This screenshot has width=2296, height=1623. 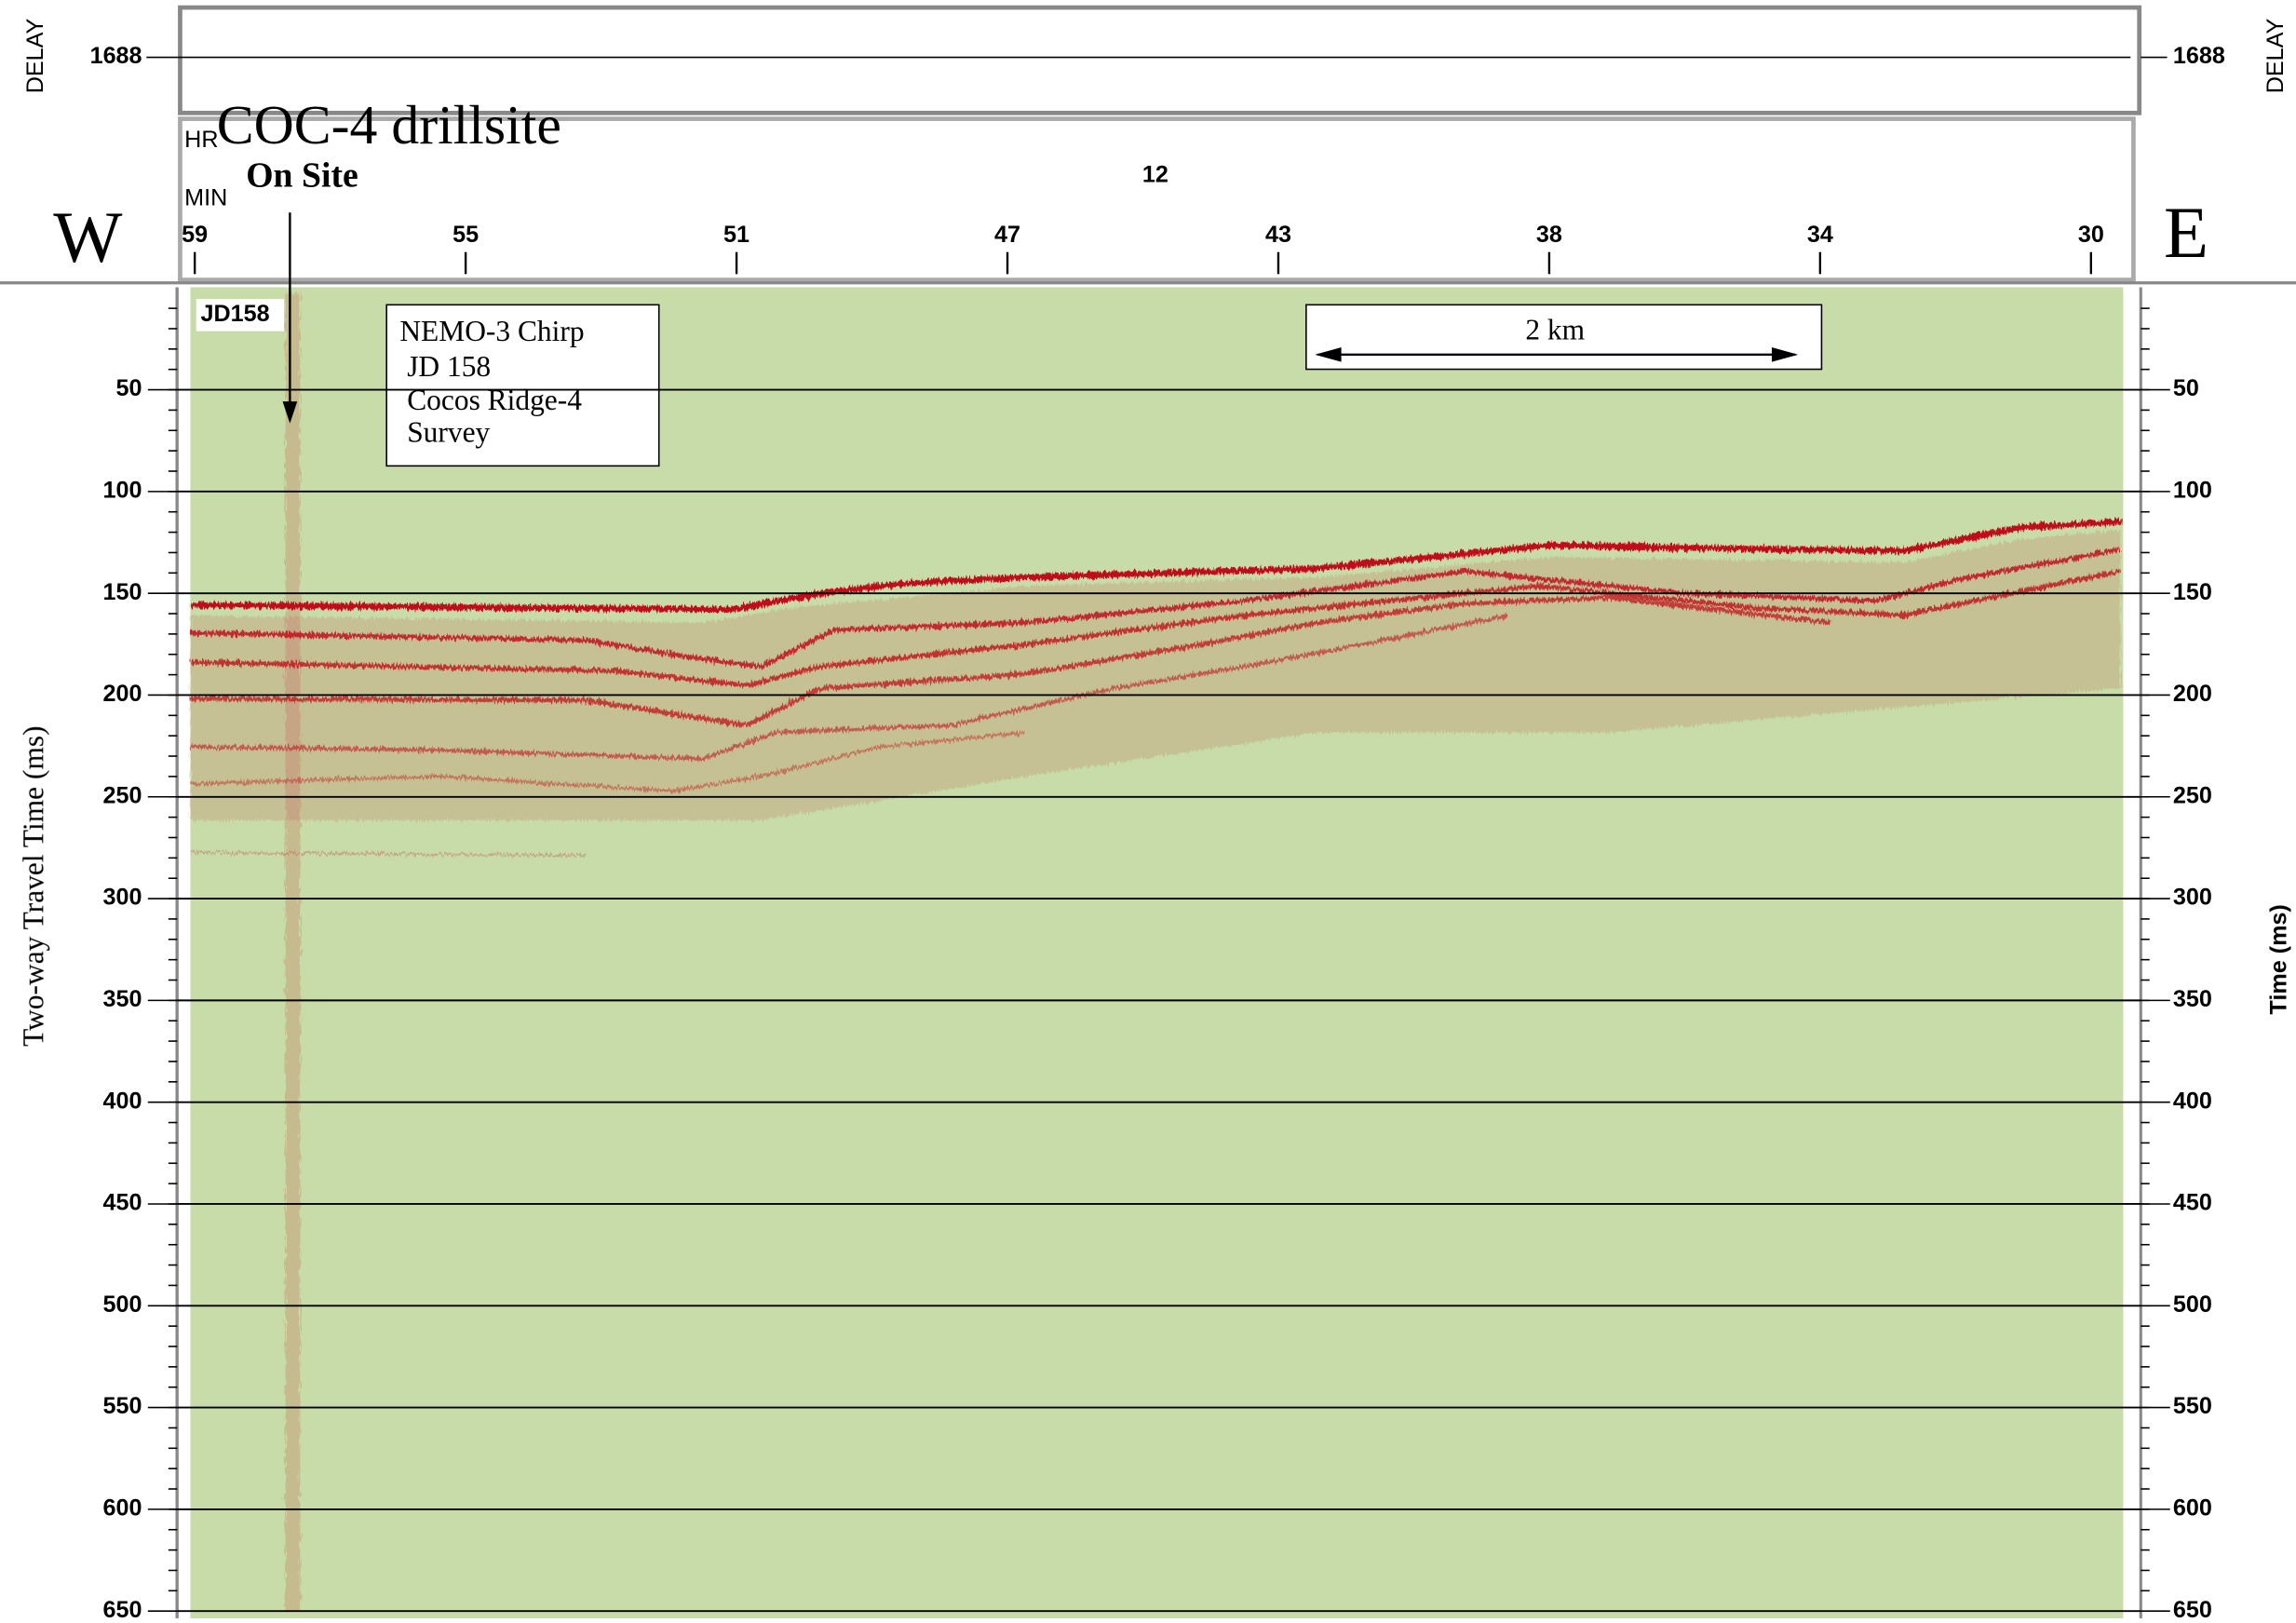 What do you see at coordinates (201, 140) in the screenshot?
I see `hour-label: HR` at bounding box center [201, 140].